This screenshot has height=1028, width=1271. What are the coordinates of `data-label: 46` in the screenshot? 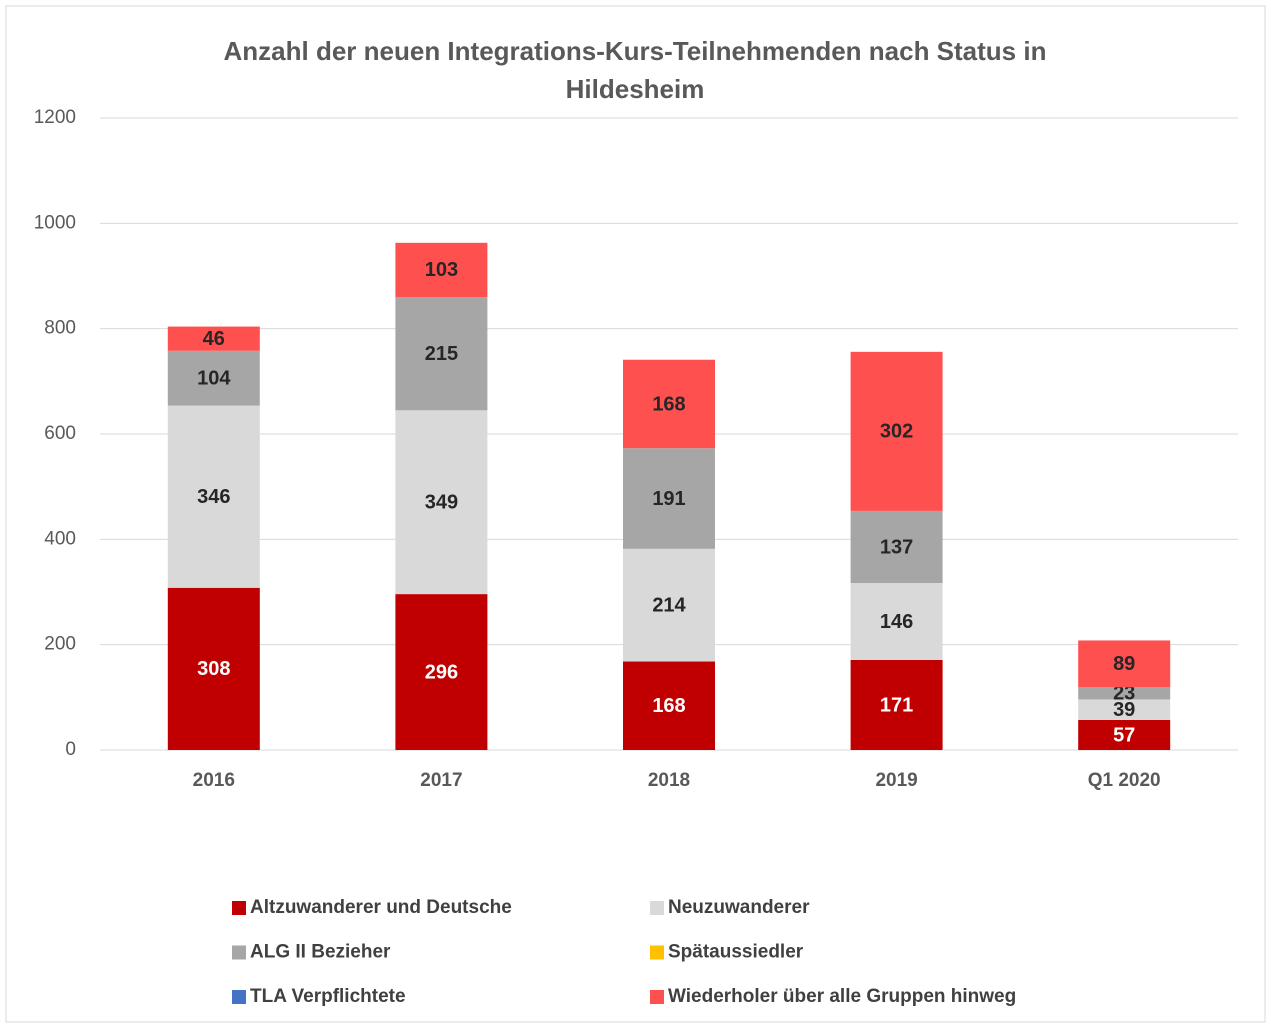 It's located at (214, 339).